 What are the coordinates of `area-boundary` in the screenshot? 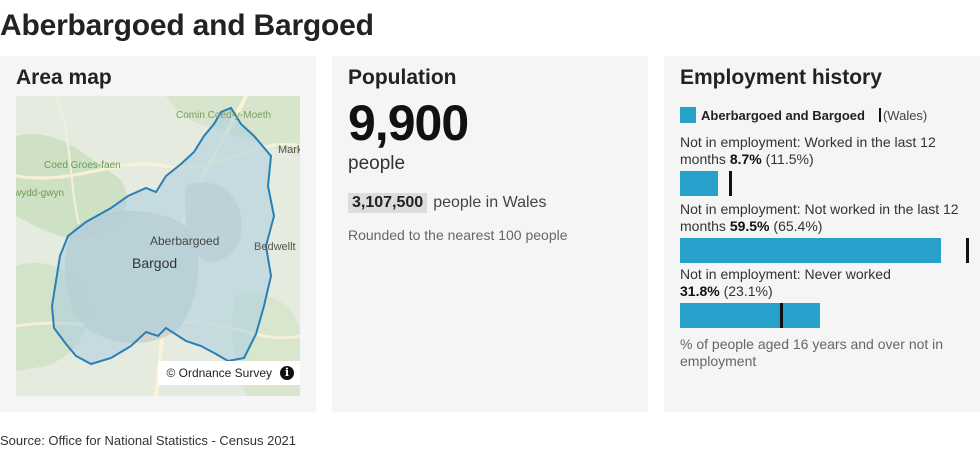 It's located at (163, 236).